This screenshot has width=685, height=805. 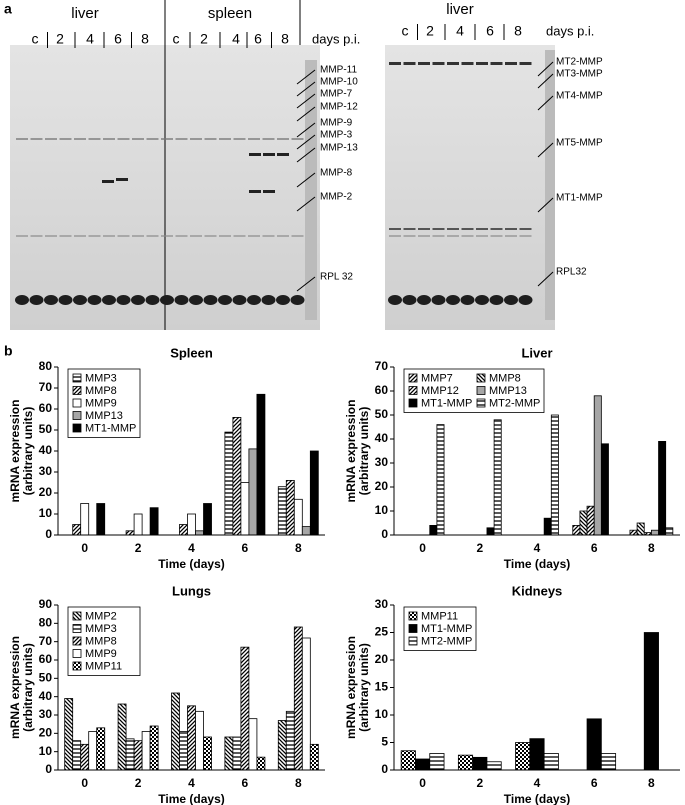 I want to click on y-tick-label: 70, so click(x=382, y=366).